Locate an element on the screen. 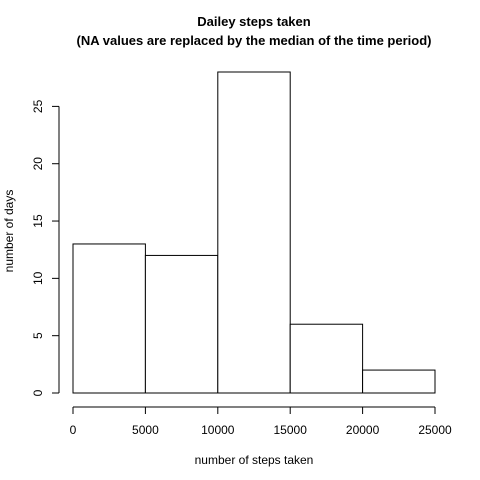 This screenshot has height=480, width=480. y-tick-label-1: 5 is located at coordinates (38, 335).